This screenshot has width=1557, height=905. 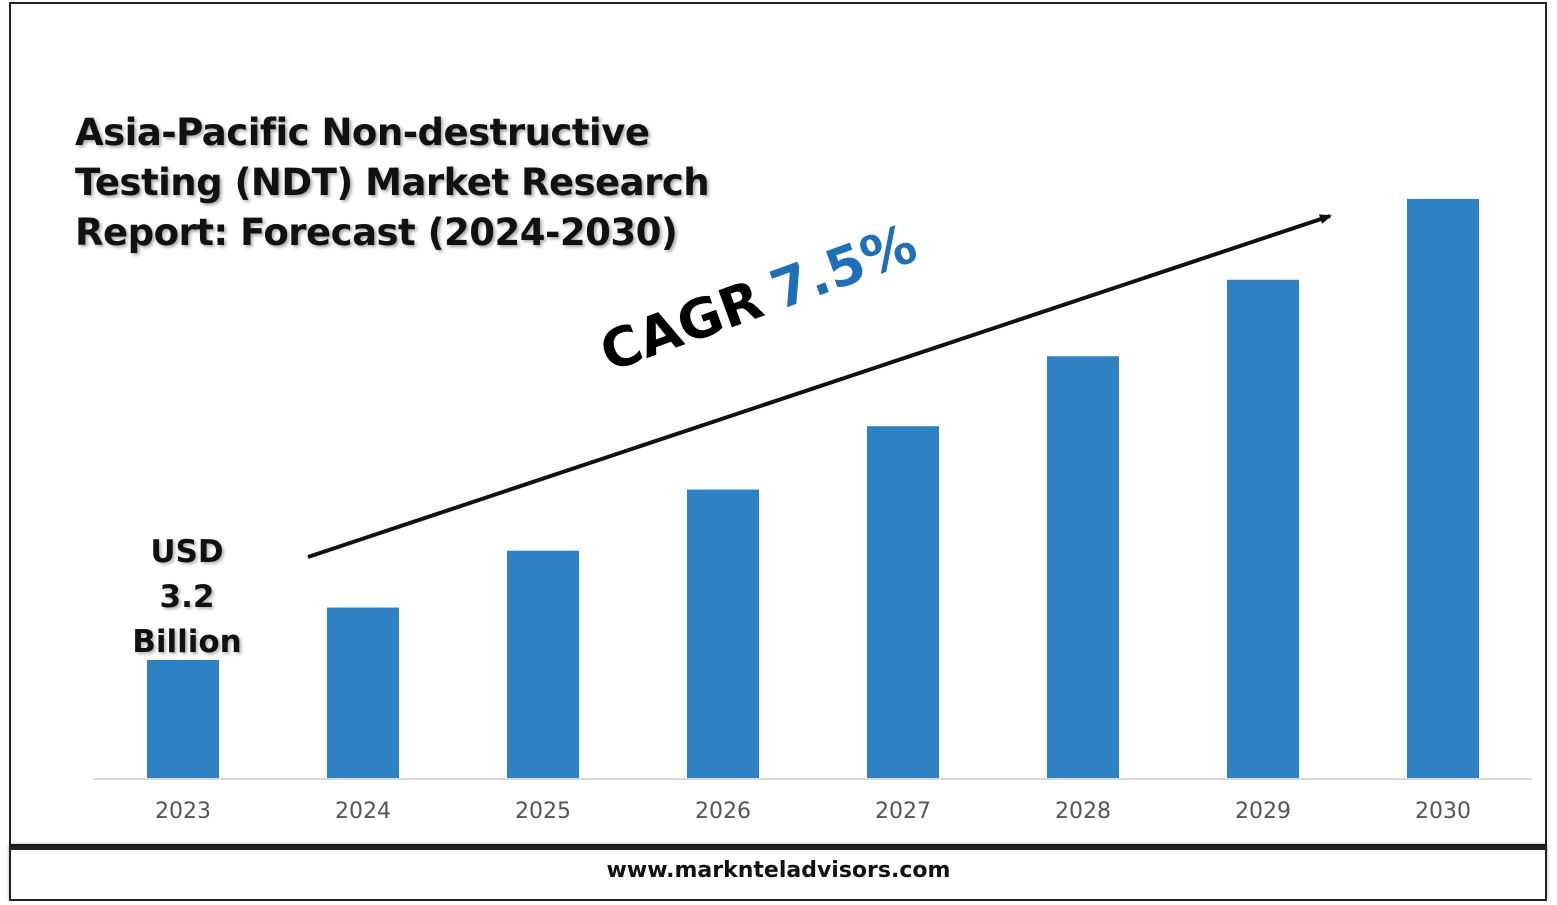 I want to click on footer-bar, so click(x=778, y=873).